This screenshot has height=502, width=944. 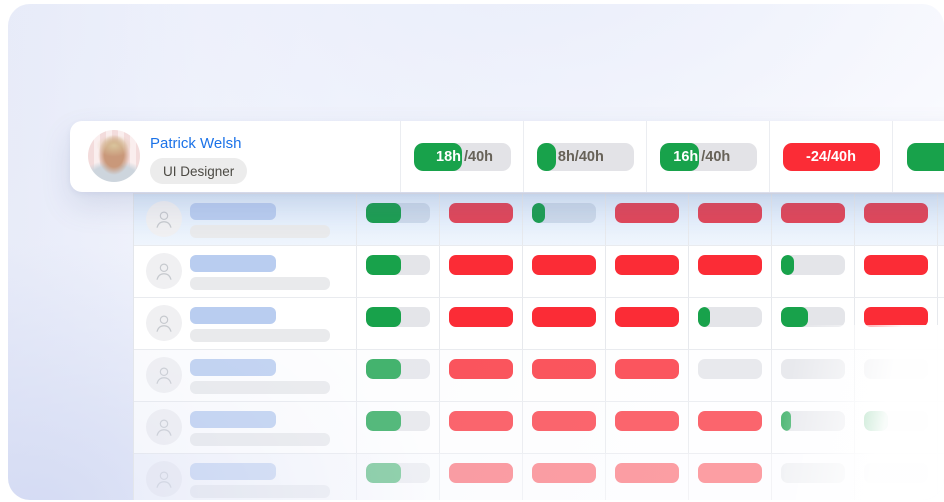 I want to click on capacity-summary-section: 16h/40h, so click(x=707, y=156).